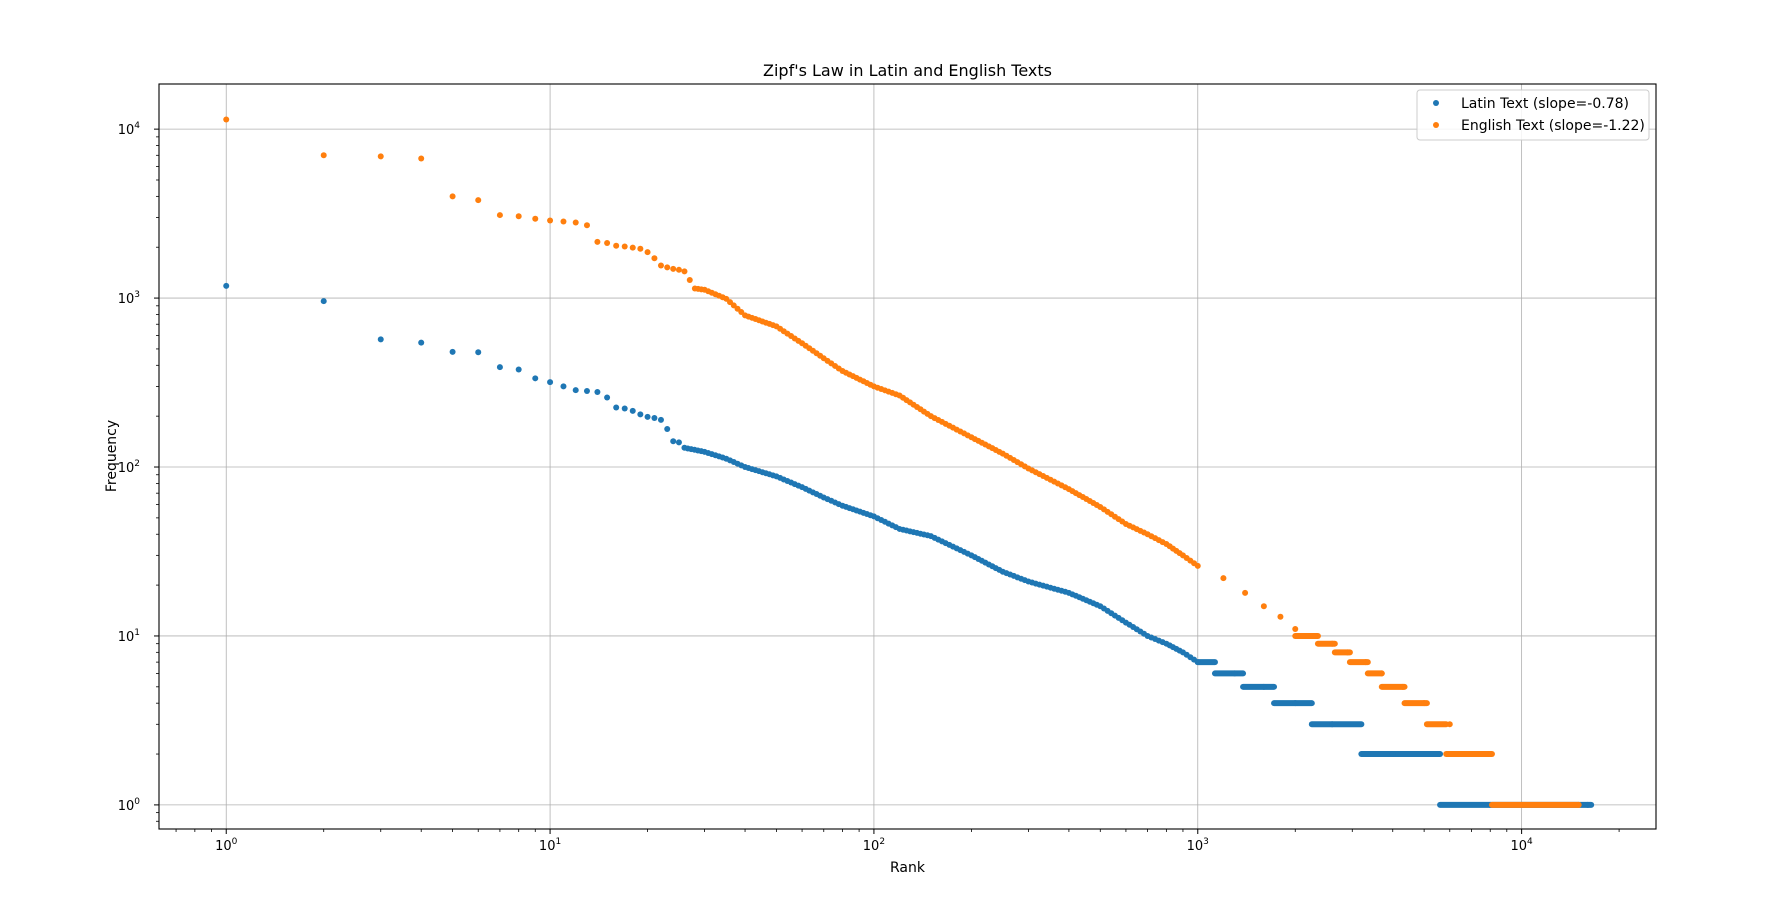 Image resolution: width=1792 pixels, height=901 pixels. Describe the element at coordinates (112, 456) in the screenshot. I see `y-axis-label: Frequency` at that location.